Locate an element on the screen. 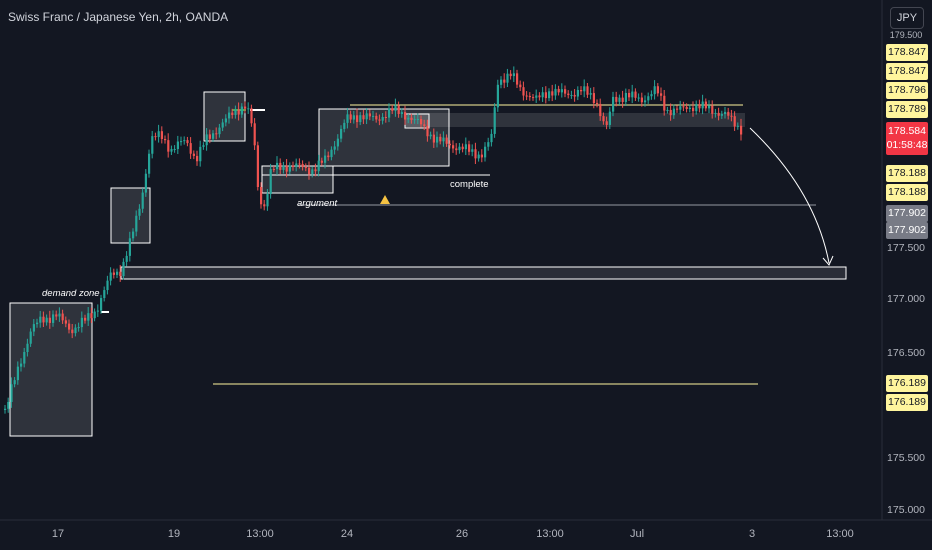  projection-arrow is located at coordinates (789, 195).